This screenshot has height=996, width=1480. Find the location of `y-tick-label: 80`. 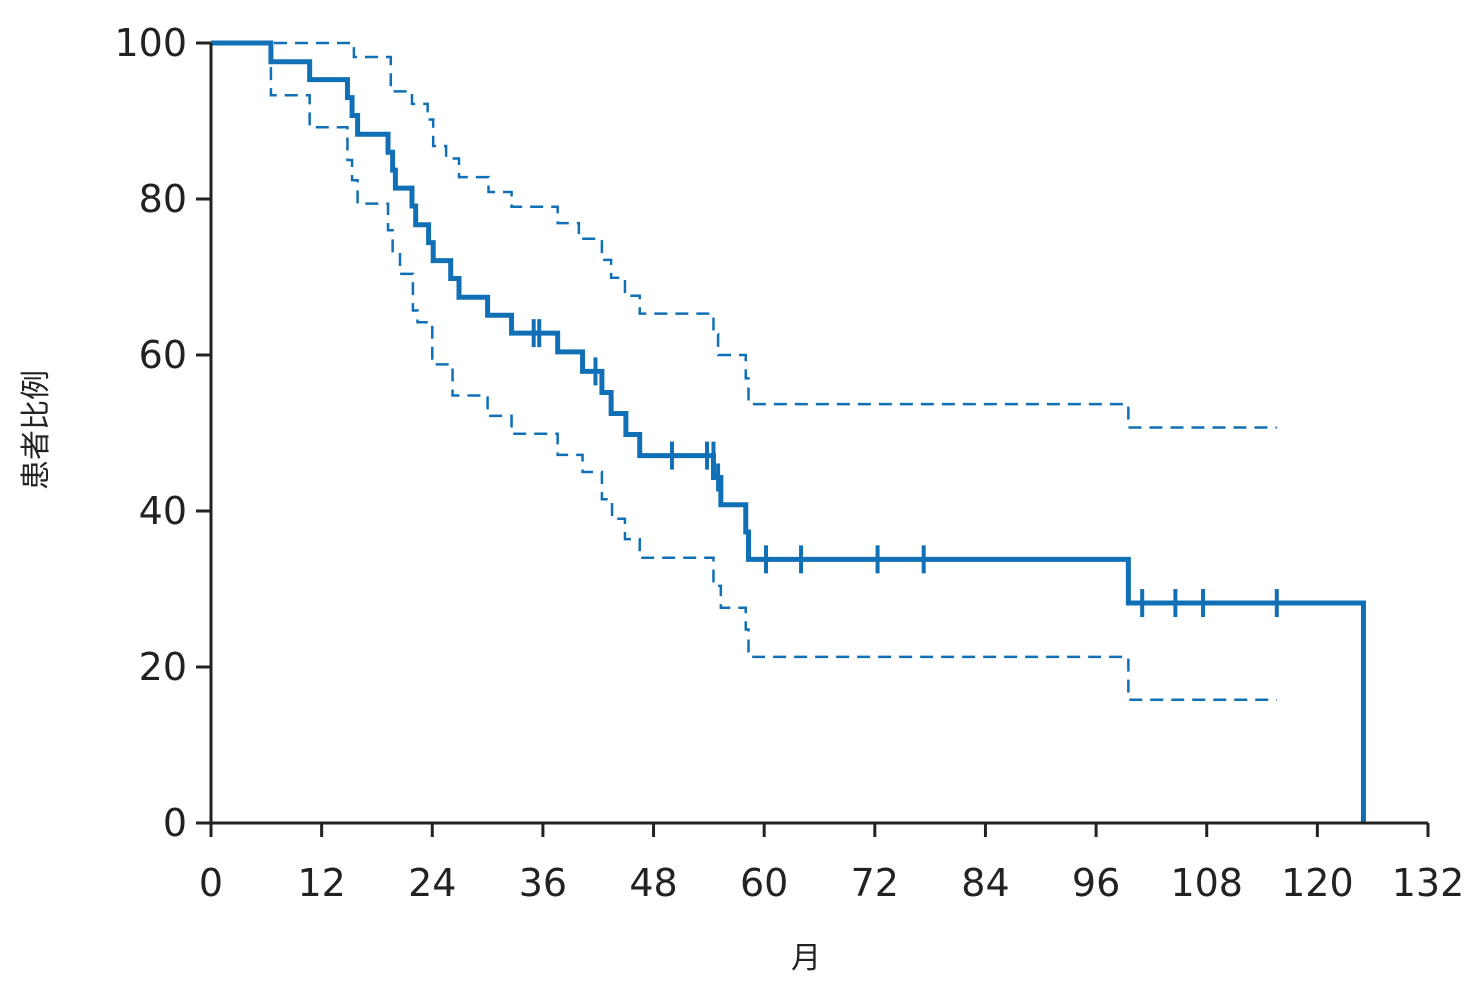

y-tick-label: 80 is located at coordinates (163, 199).